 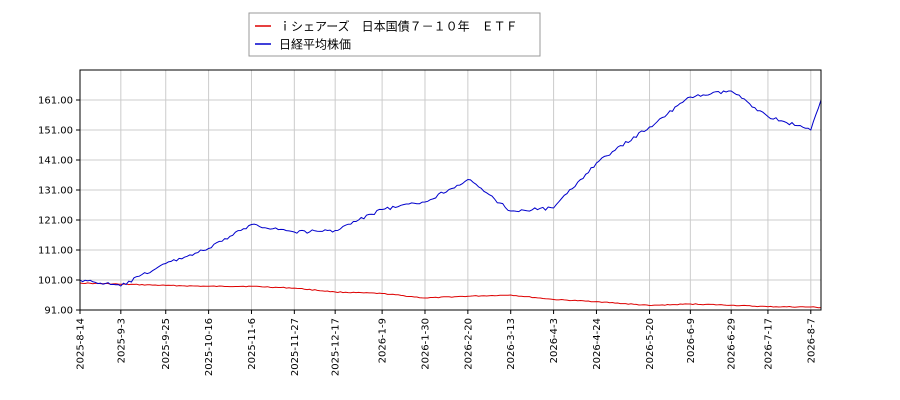 What do you see at coordinates (295, 347) in the screenshot?
I see `x-tick-label: 2025-11-27` at bounding box center [295, 347].